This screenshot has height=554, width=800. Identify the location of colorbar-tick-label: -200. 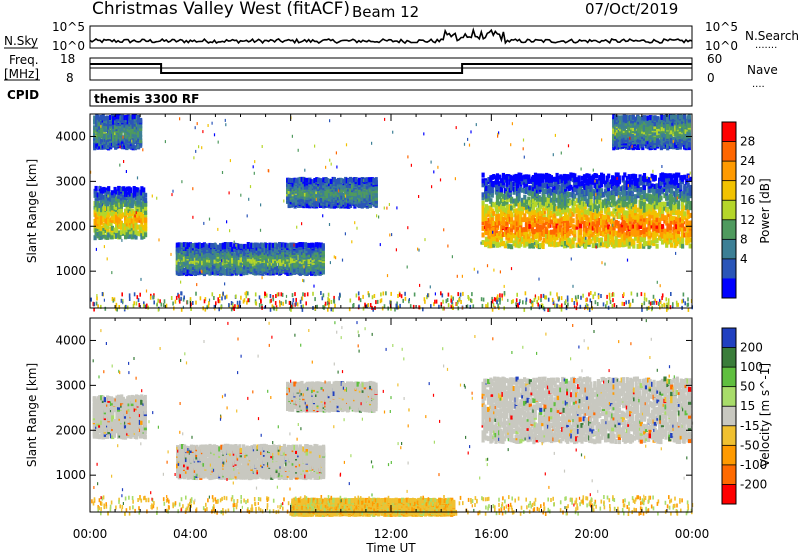
(753, 484).